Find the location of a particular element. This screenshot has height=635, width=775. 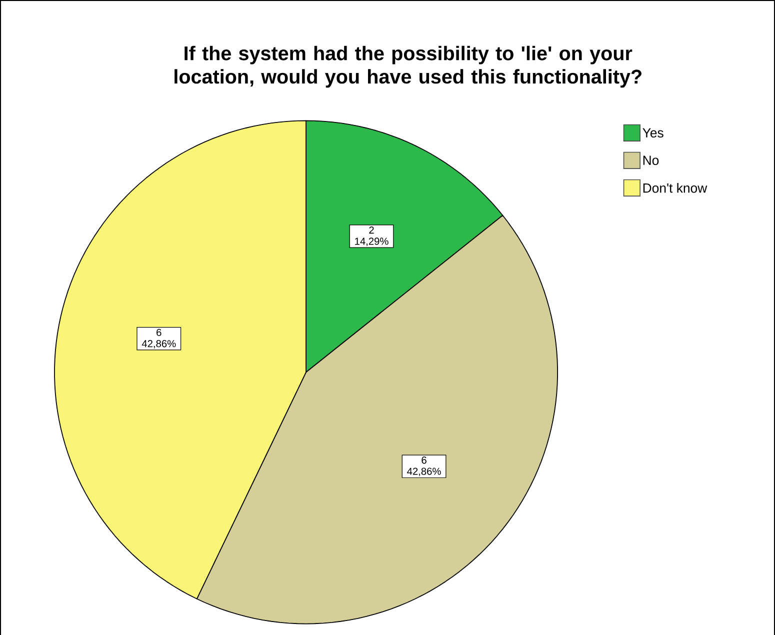

legend-label: No is located at coordinates (651, 161).